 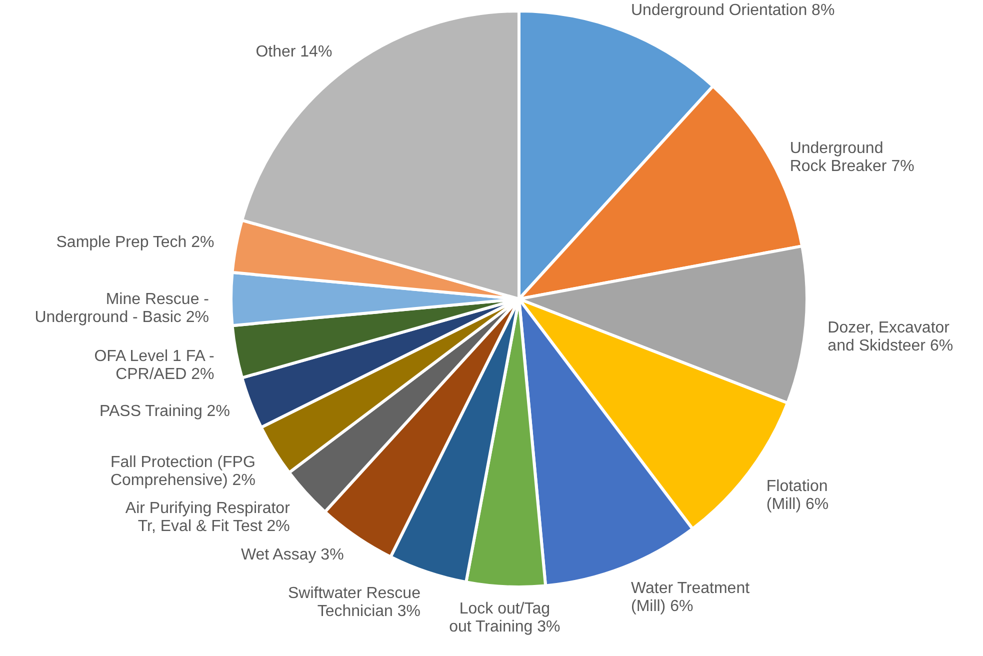 What do you see at coordinates (135, 243) in the screenshot?
I see `slice-label: Sample Prep Tech 2%` at bounding box center [135, 243].